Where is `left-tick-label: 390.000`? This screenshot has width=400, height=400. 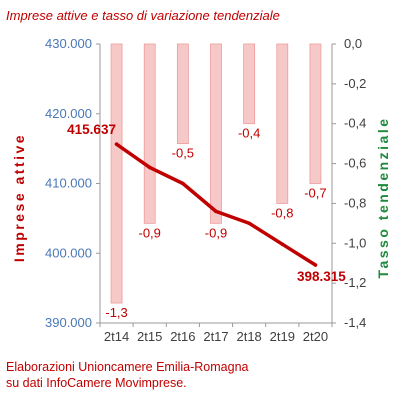 left-tick-label: 390.000 is located at coordinates (68, 322).